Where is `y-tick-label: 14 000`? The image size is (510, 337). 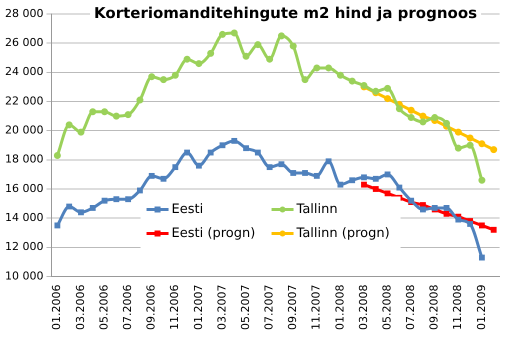 y-tick-label: 14 000 is located at coordinates (24, 217).